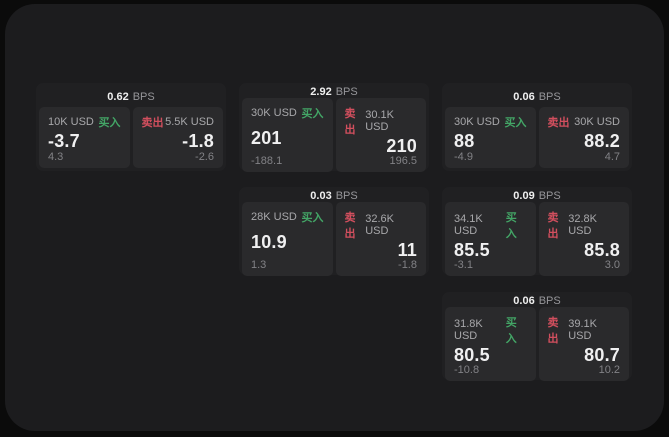 The height and width of the screenshot is (437, 669). What do you see at coordinates (401, 146) in the screenshot?
I see `sell-price: 210` at bounding box center [401, 146].